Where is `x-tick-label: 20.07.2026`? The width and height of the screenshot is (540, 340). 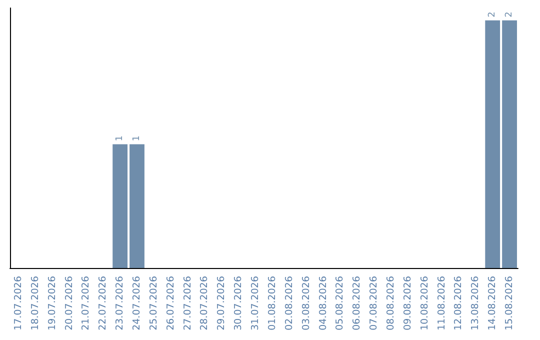
x-tick-label: 20.07.2026 is located at coordinates (69, 303).